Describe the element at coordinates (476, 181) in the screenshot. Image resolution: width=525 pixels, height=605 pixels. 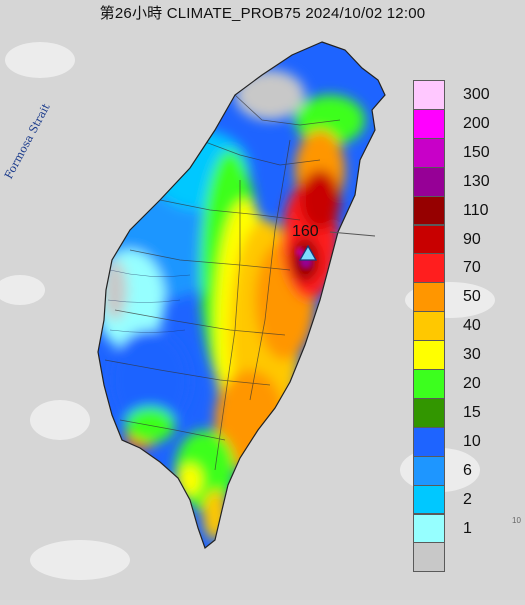
I see `legend-label: 130` at that location.